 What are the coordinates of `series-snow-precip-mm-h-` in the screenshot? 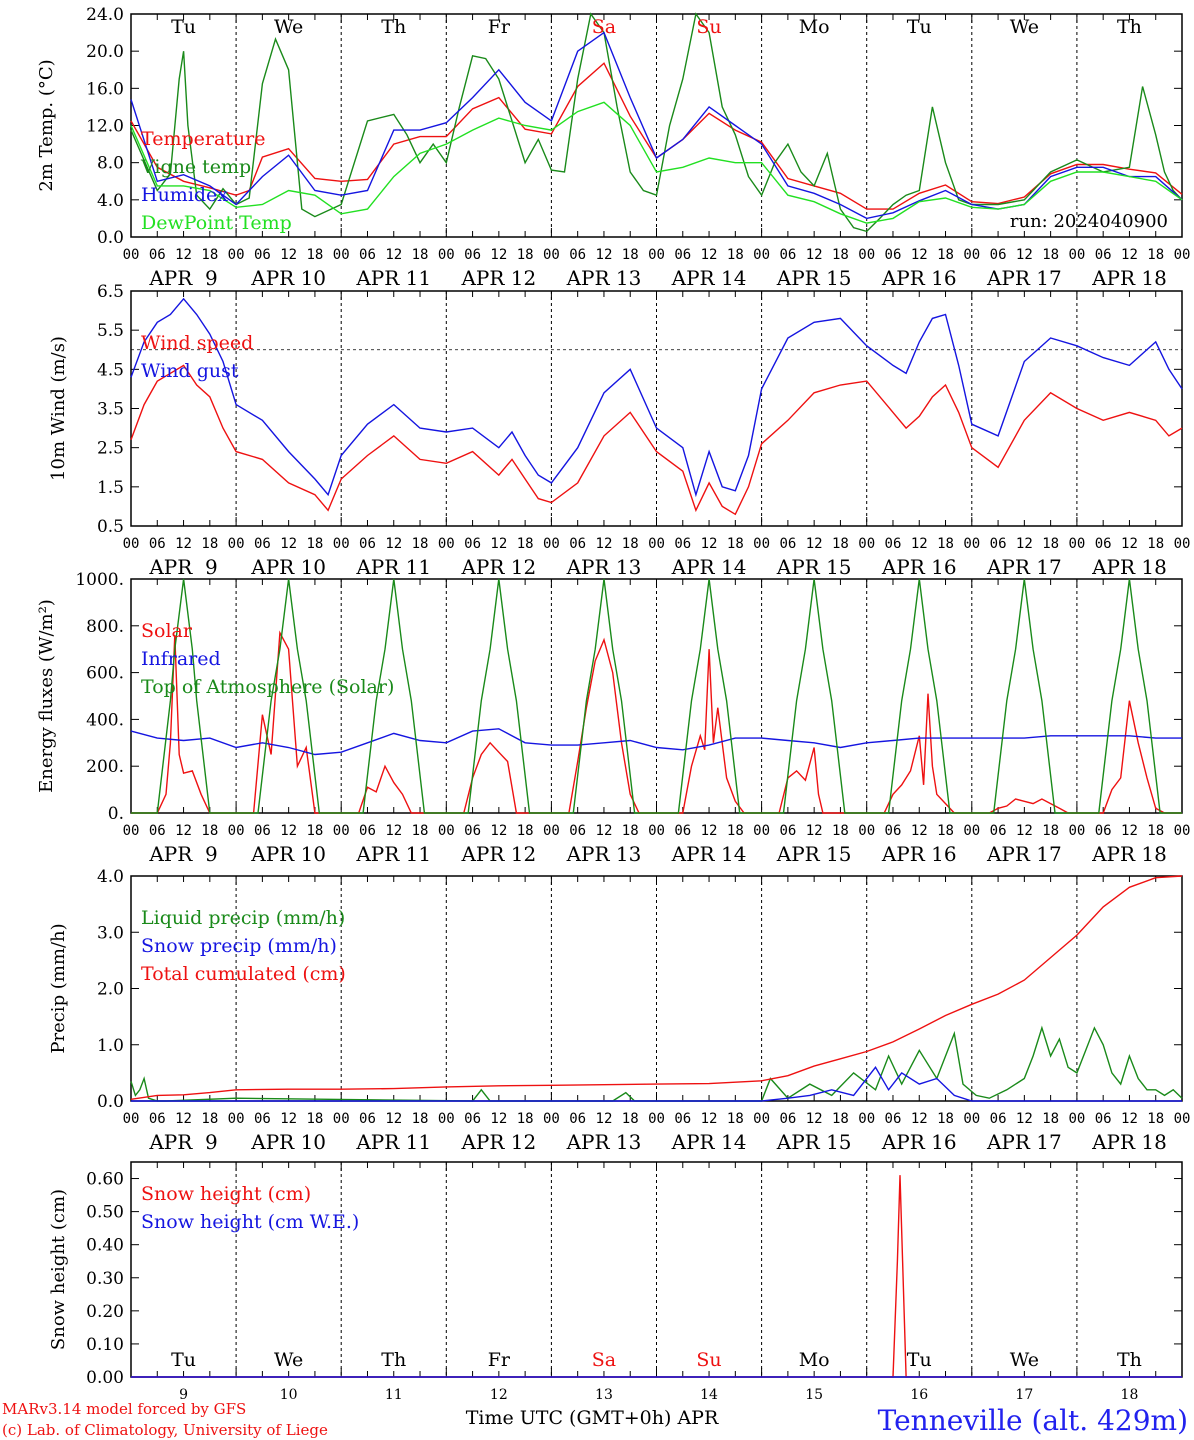 It's located at (656, 1084).